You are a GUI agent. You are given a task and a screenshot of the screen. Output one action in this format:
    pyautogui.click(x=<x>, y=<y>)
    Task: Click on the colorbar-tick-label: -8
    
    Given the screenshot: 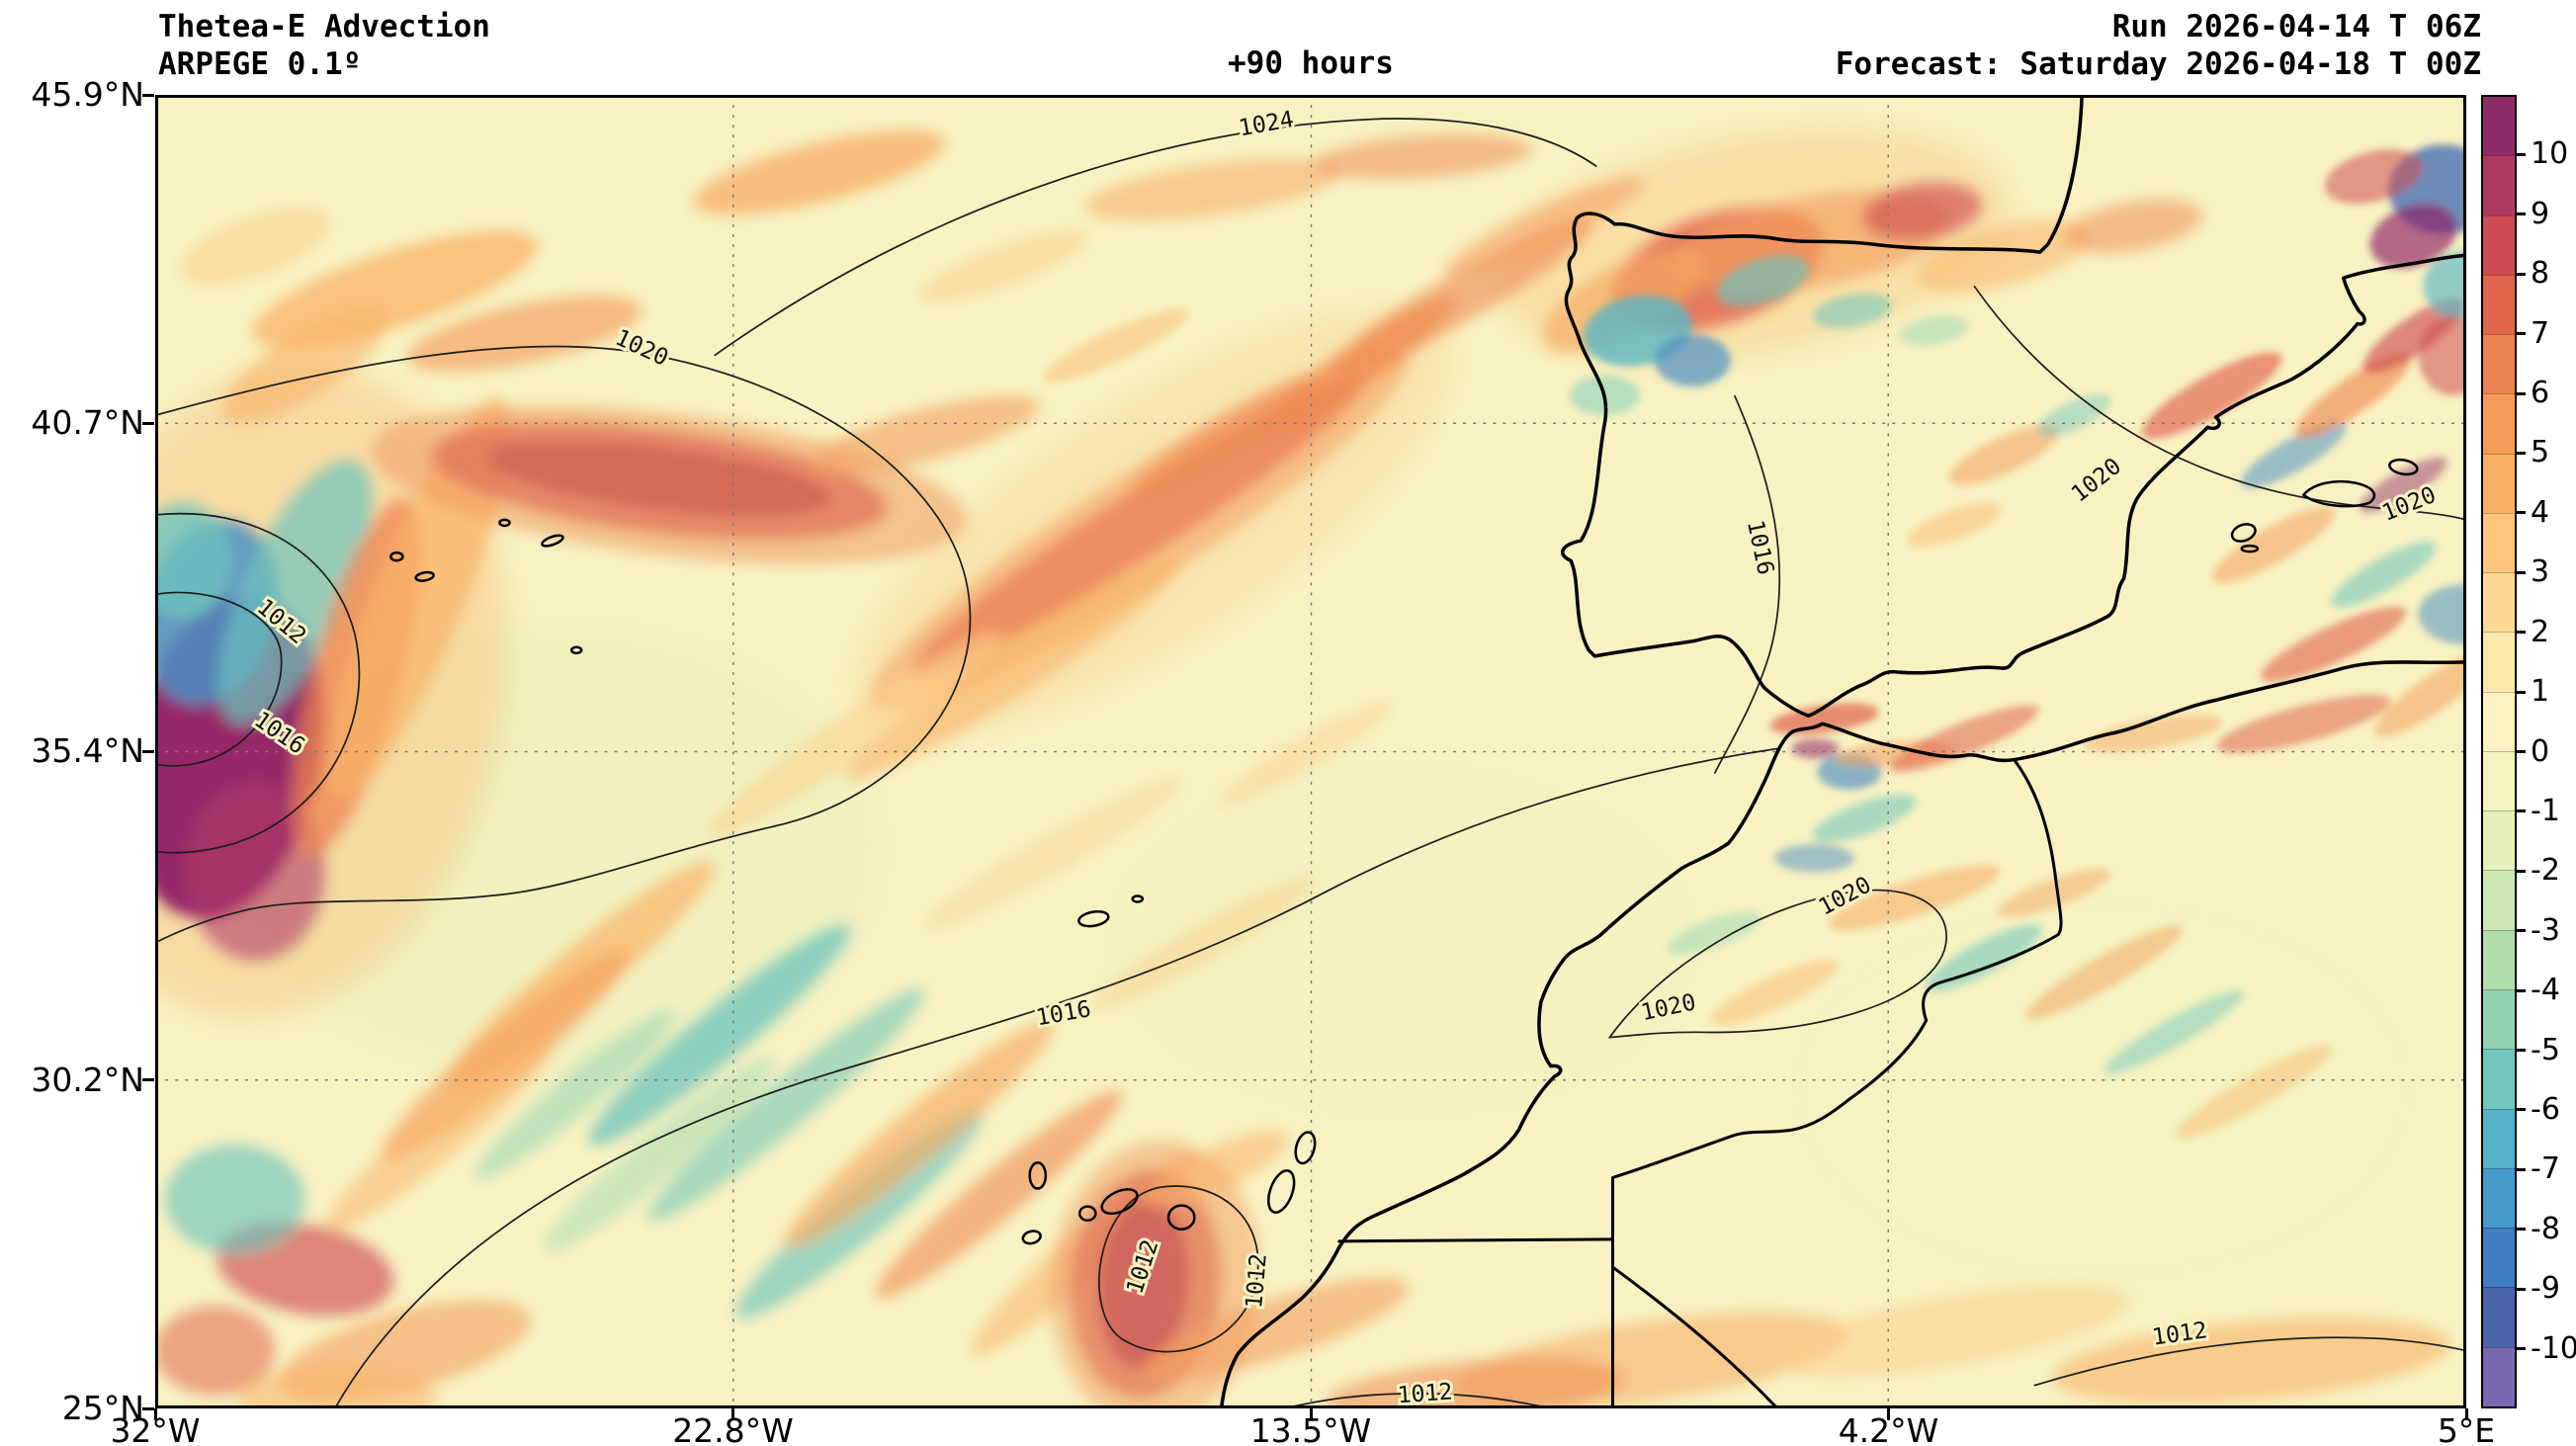 What is the action you would take?
    pyautogui.click(x=2545, y=1228)
    